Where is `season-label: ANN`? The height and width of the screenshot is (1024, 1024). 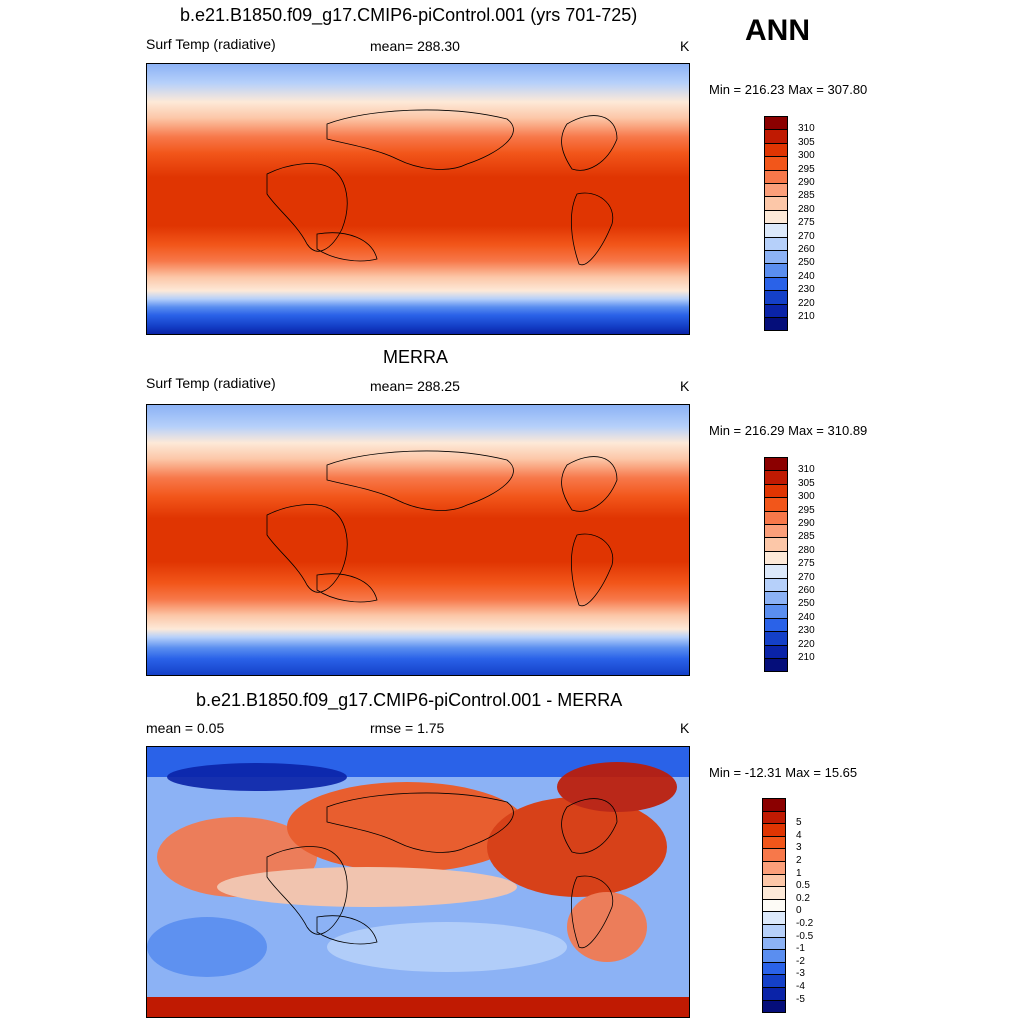
season-label: ANN is located at coordinates (777, 30).